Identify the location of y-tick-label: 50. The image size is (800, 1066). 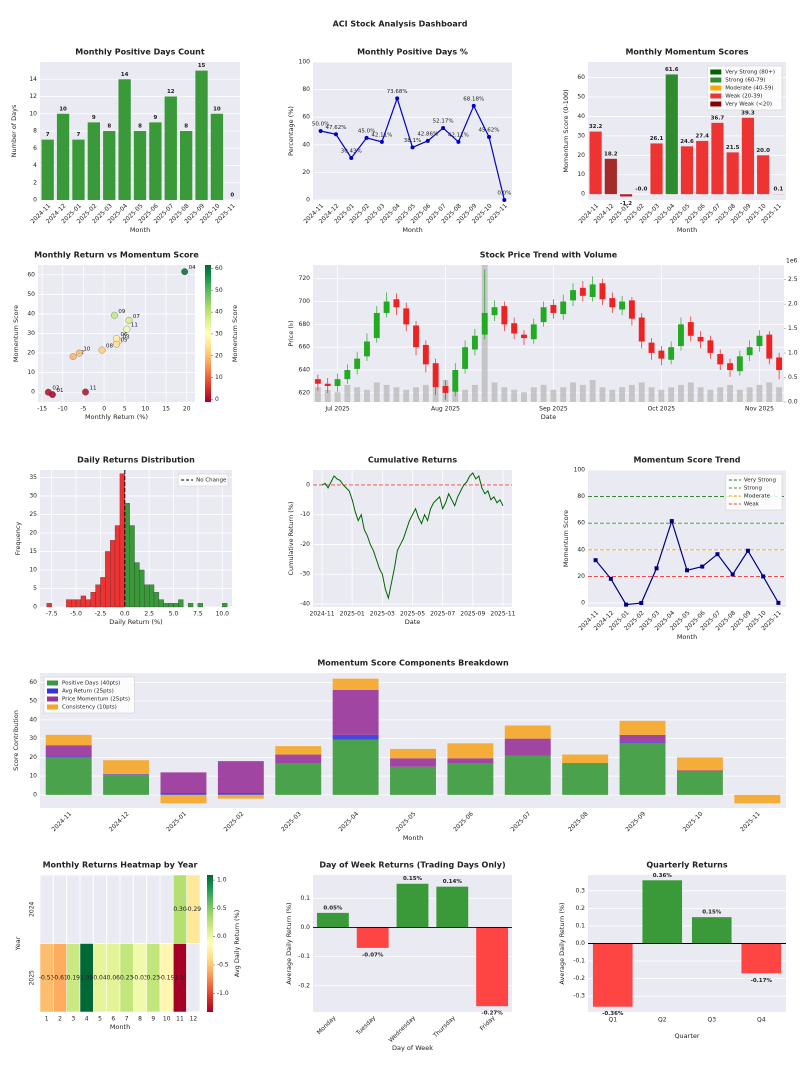
(33, 701).